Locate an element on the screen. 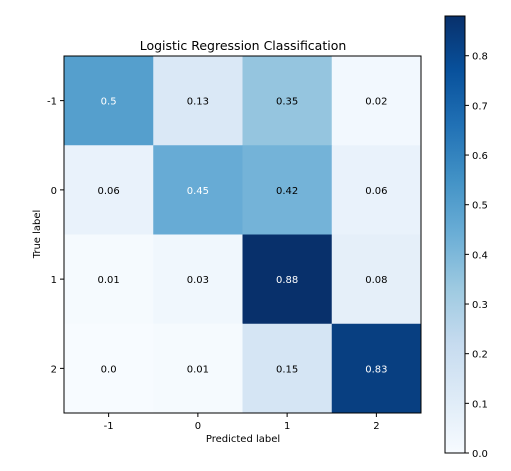  colorbar-tick-label: 0.2 is located at coordinates (480, 355).